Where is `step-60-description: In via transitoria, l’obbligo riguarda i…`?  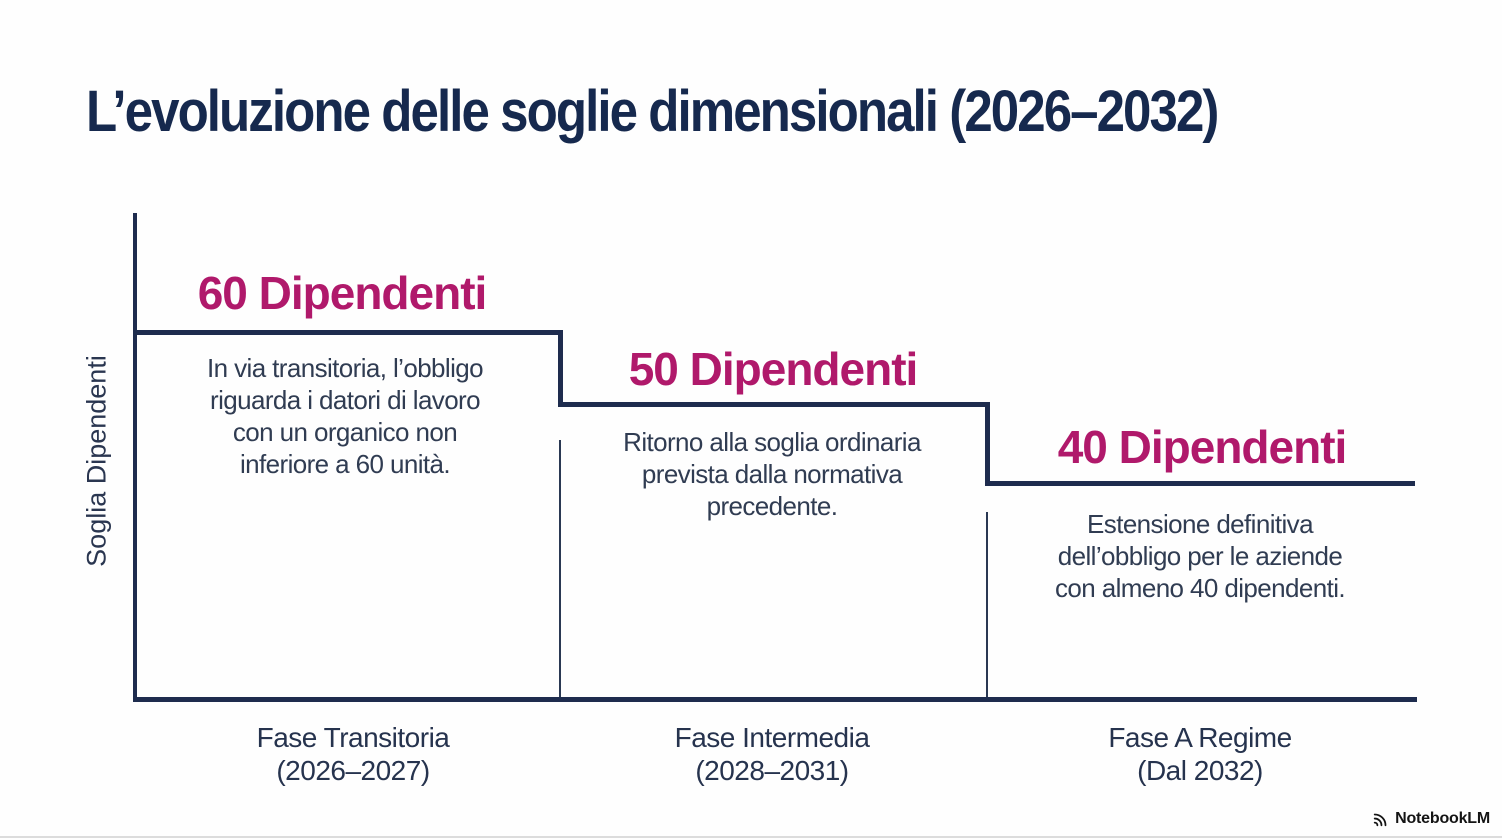 step-60-description: In via transitoria, l’obbligo riguarda i… is located at coordinates (345, 416).